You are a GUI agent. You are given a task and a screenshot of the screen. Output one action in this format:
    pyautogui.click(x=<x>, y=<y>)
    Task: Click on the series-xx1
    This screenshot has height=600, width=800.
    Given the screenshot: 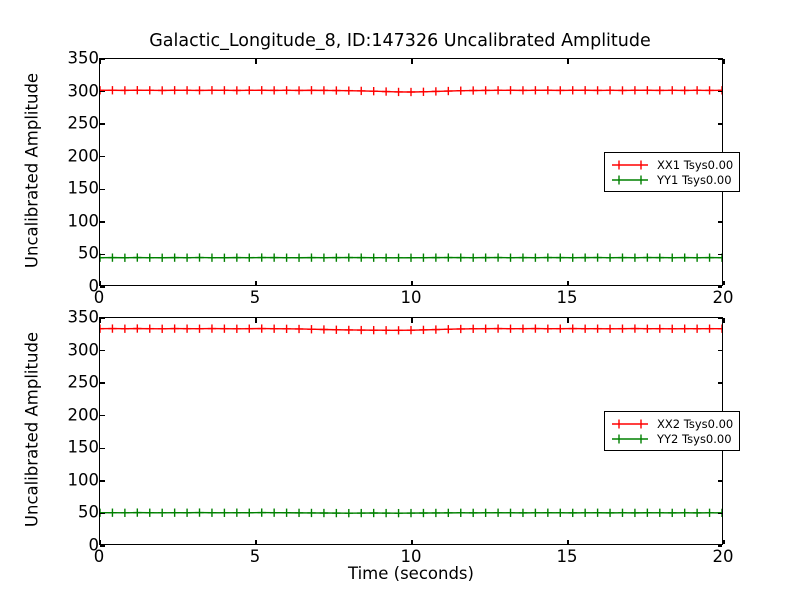 What is the action you would take?
    pyautogui.click(x=411, y=91)
    